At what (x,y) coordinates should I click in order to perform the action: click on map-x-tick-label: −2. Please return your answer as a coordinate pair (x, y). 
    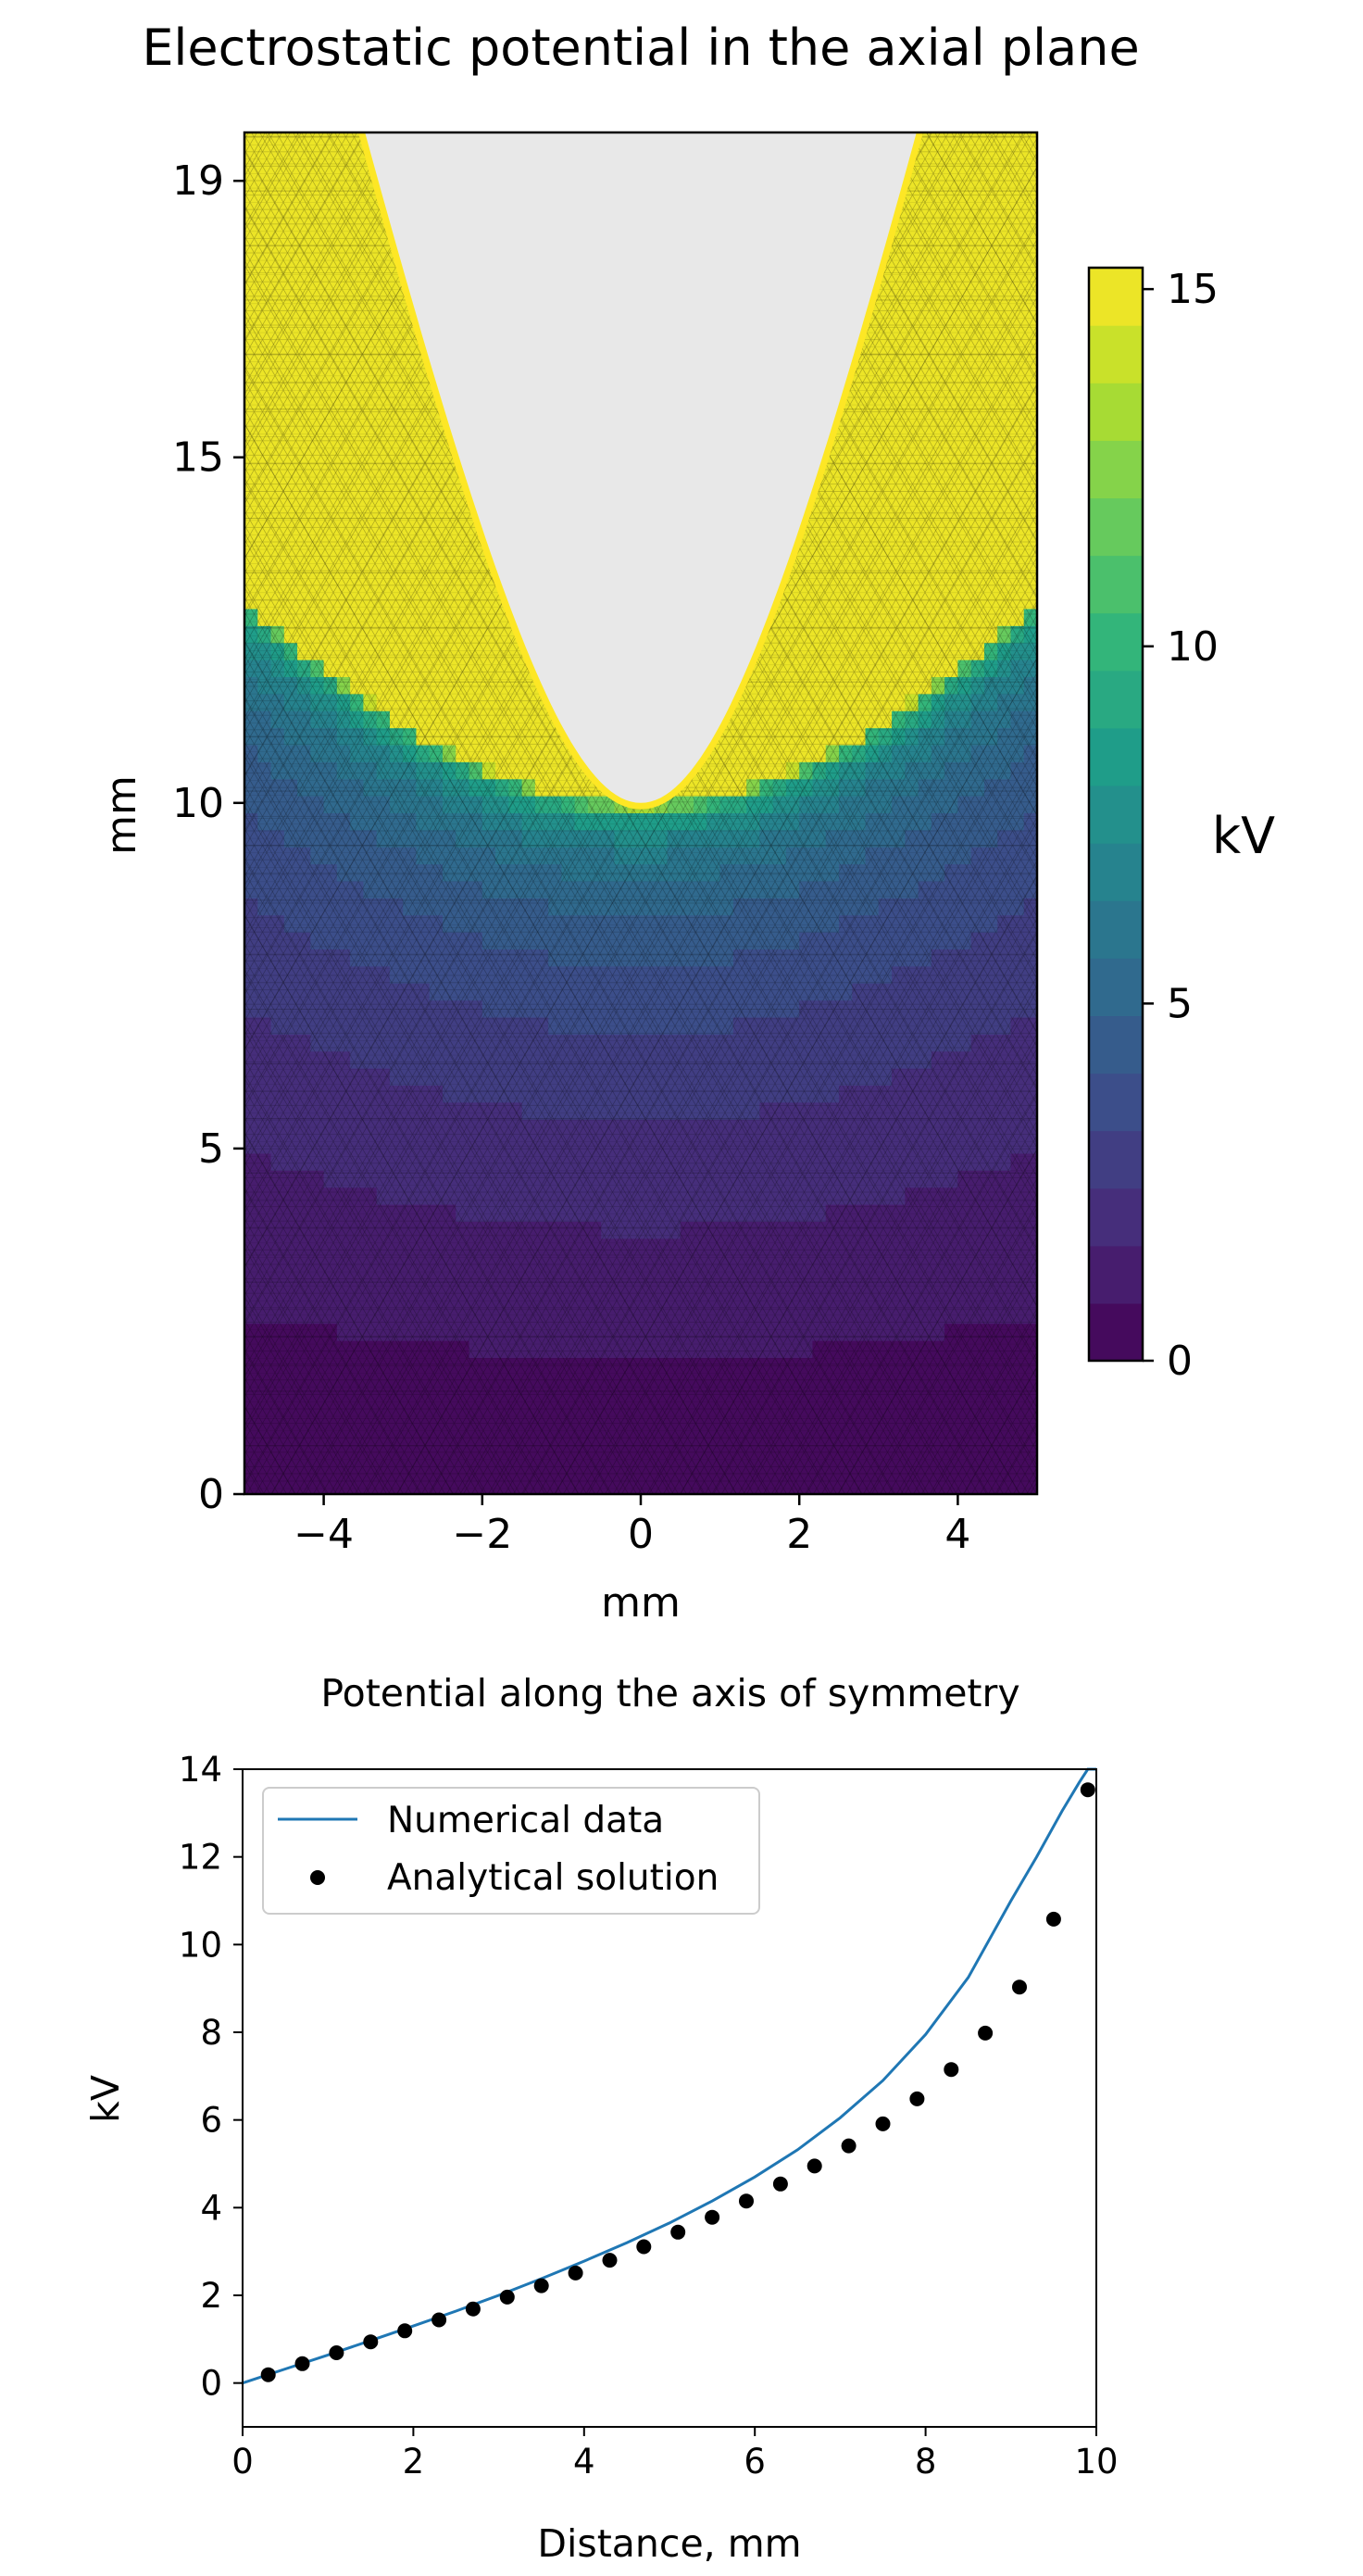
    Looking at the image, I should click on (482, 1534).